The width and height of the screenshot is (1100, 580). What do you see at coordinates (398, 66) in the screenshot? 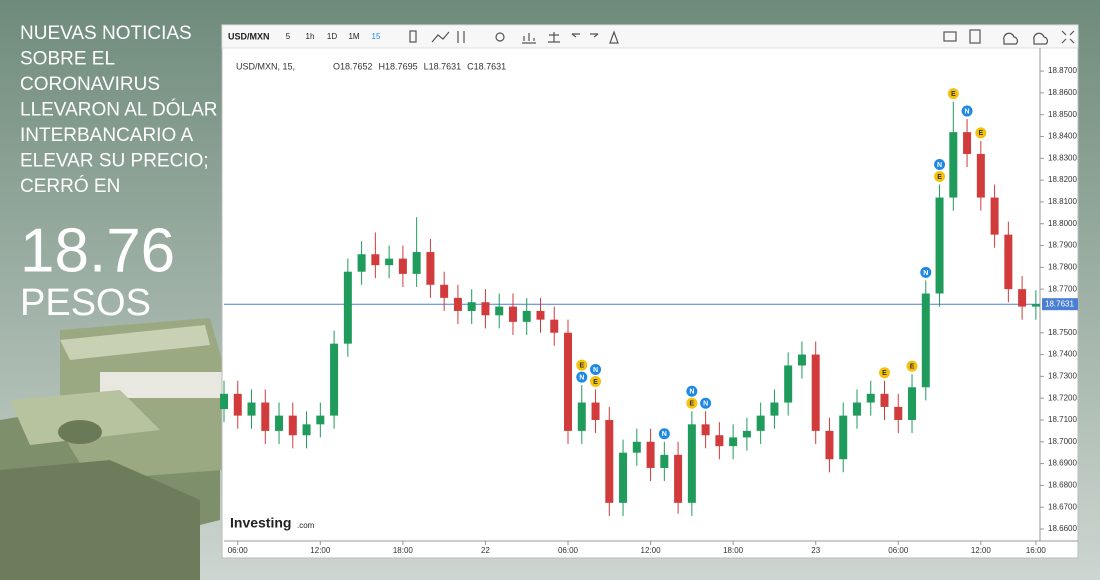
I see `legend-value: H18.7695` at bounding box center [398, 66].